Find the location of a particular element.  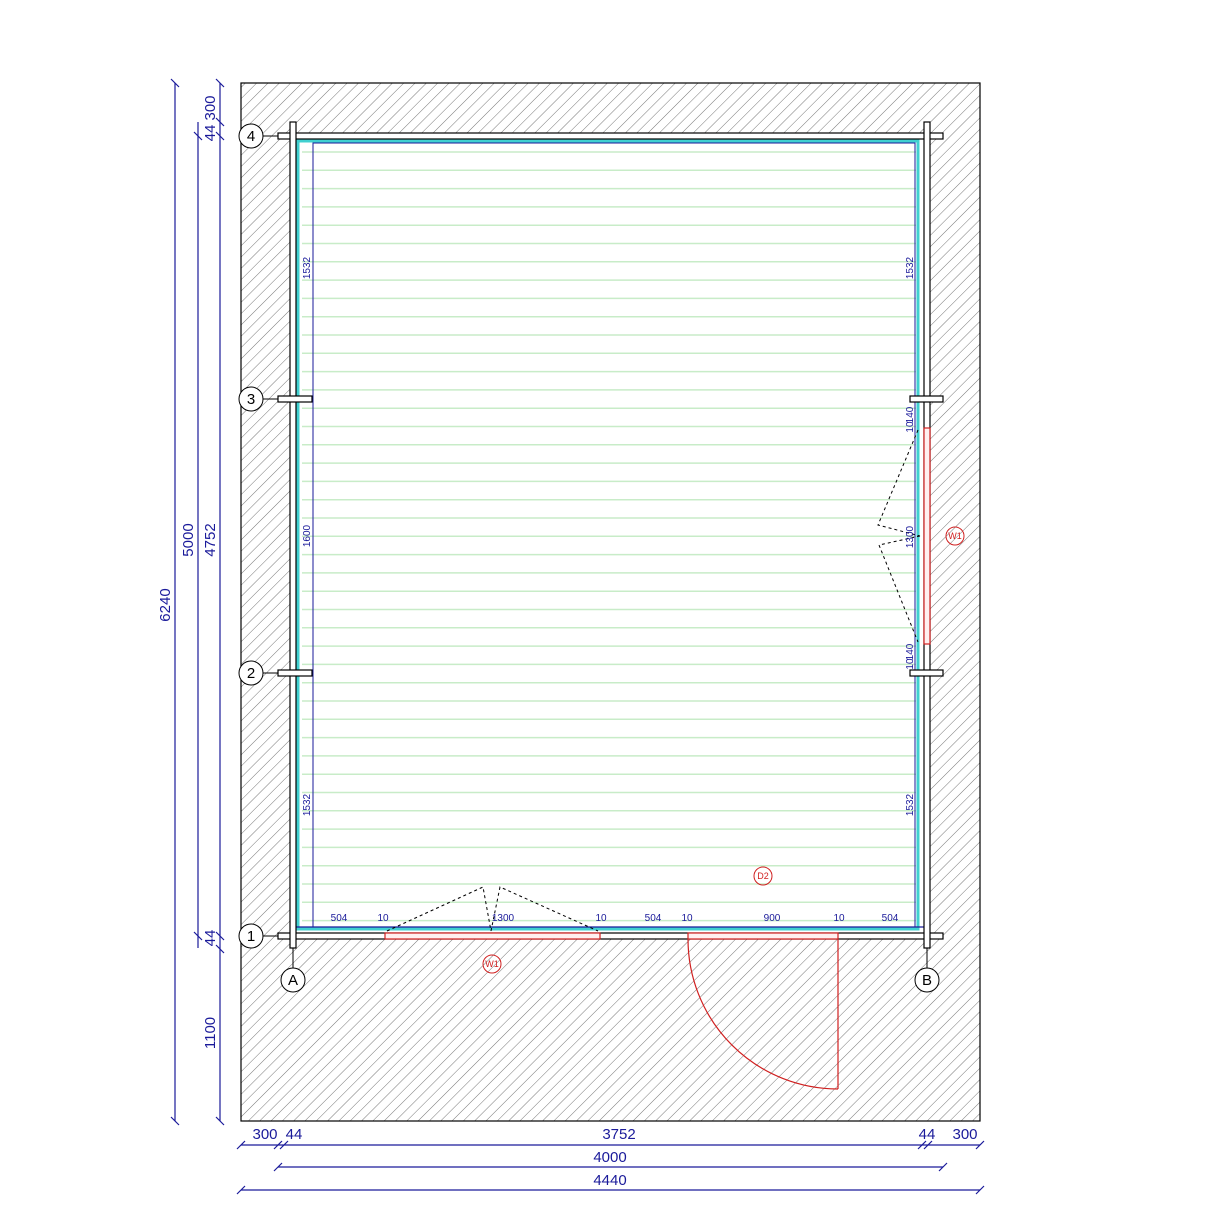

svg-text: B is located at coordinates (927, 980).